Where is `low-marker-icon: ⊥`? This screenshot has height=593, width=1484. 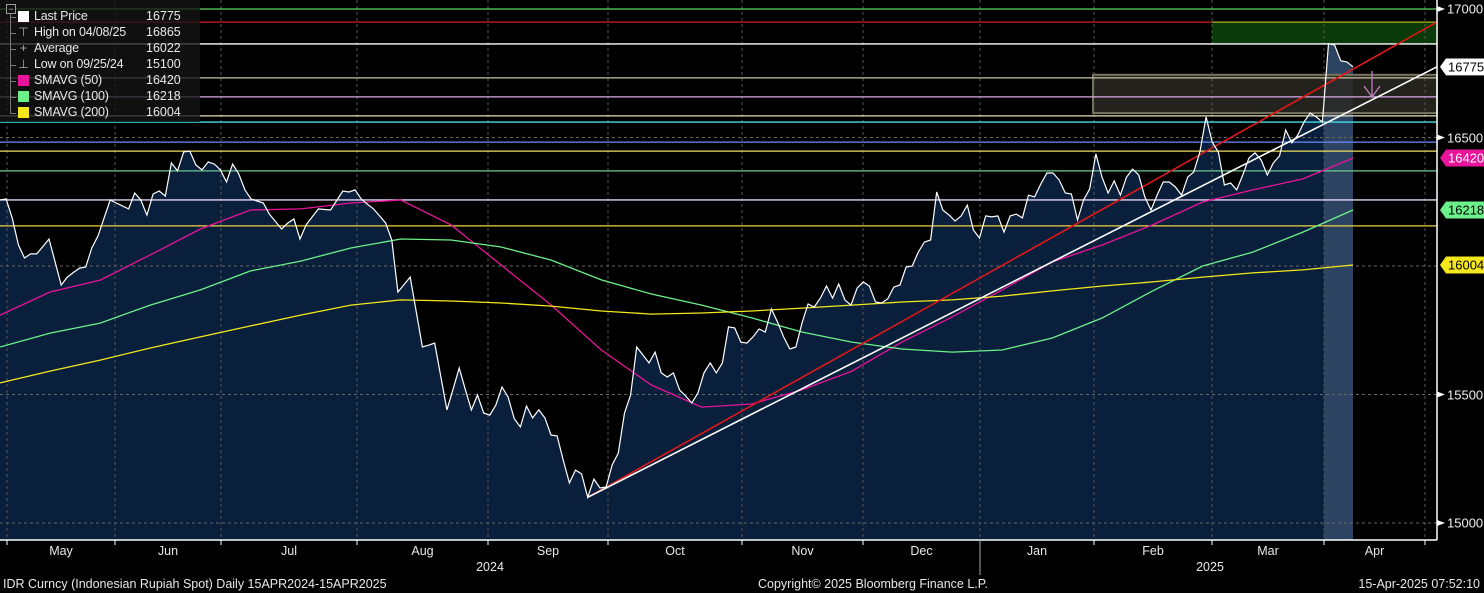 low-marker-icon: ⊥ is located at coordinates (23, 64).